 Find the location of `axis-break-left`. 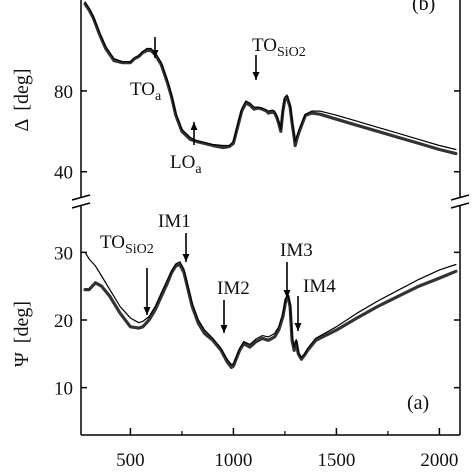

axis-break-left is located at coordinates (81, 201).